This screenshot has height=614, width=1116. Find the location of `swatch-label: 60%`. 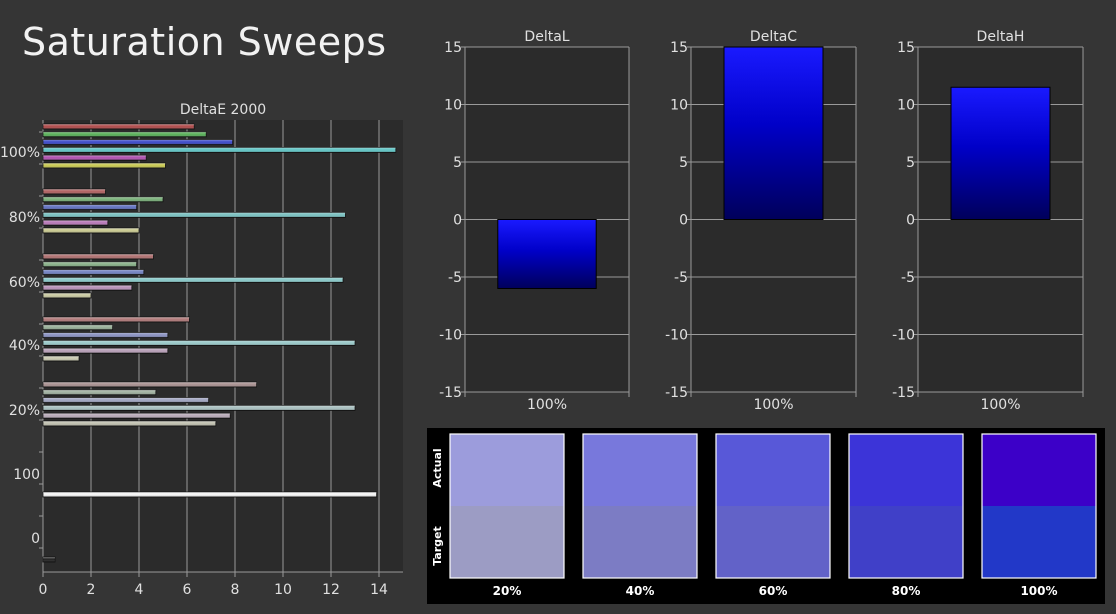

swatch-label: 60% is located at coordinates (773, 591).